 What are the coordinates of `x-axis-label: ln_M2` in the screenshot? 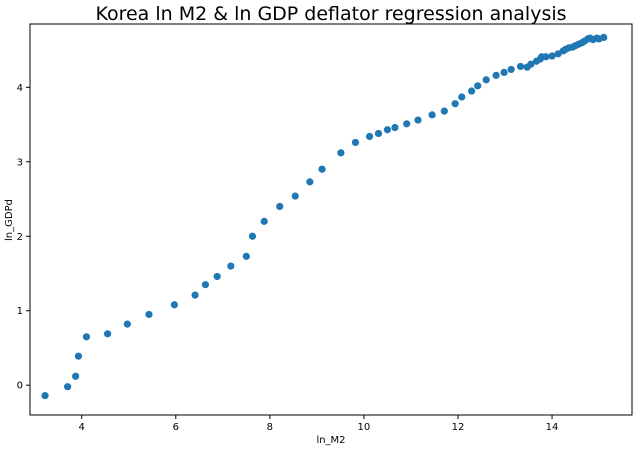 It's located at (330, 440).